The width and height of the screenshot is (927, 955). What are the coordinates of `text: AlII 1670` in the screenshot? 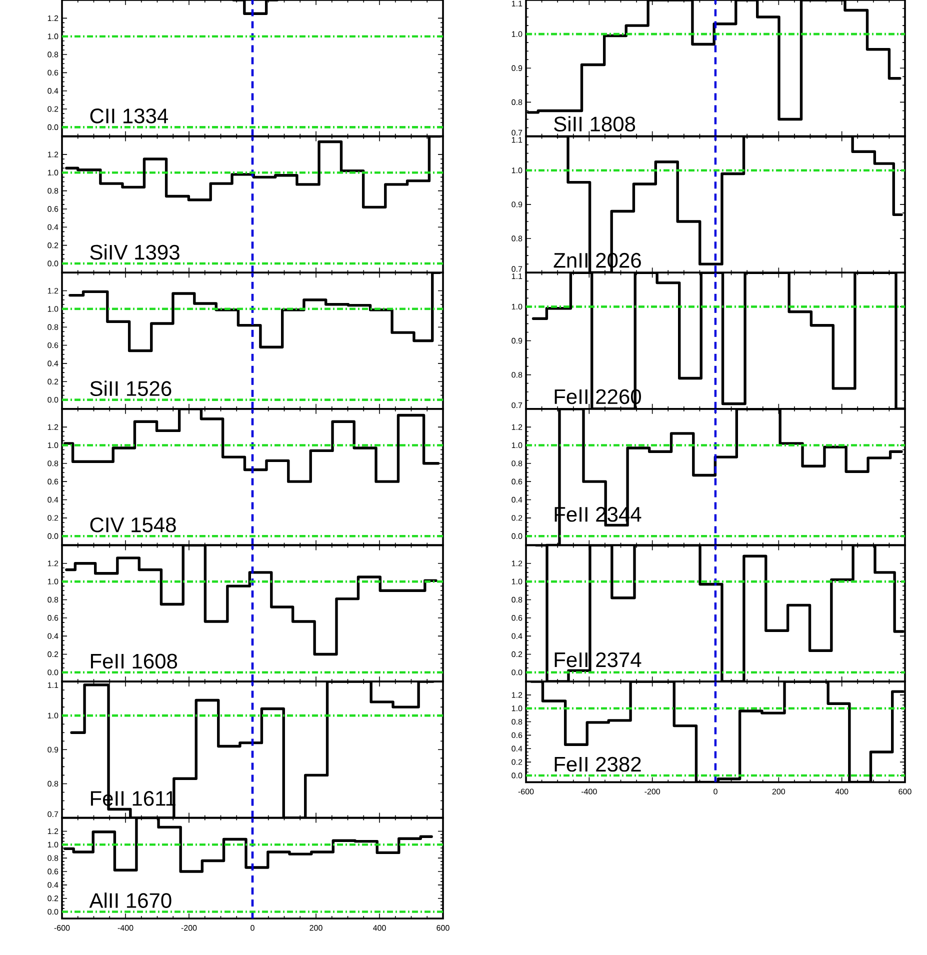 It's located at (130, 900).